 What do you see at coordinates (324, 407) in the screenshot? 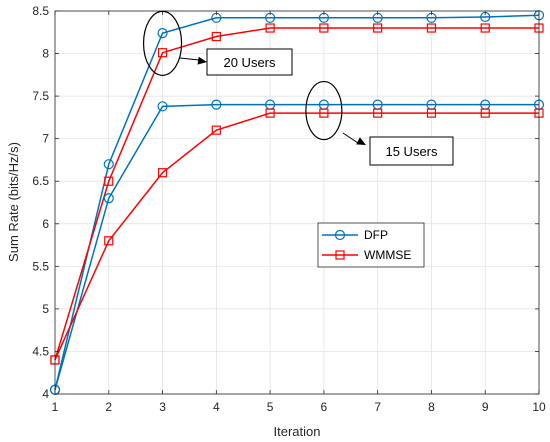
I see `x-tick-label: 6` at bounding box center [324, 407].